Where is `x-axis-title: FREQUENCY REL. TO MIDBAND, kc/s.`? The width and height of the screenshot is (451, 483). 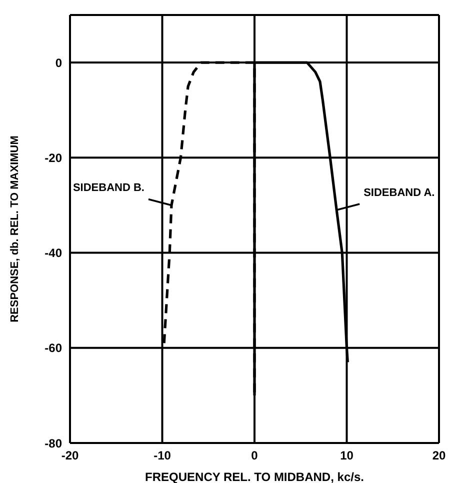
x-axis-title: FREQUENCY REL. TO MIDBAND, kc/s. is located at coordinates (254, 476).